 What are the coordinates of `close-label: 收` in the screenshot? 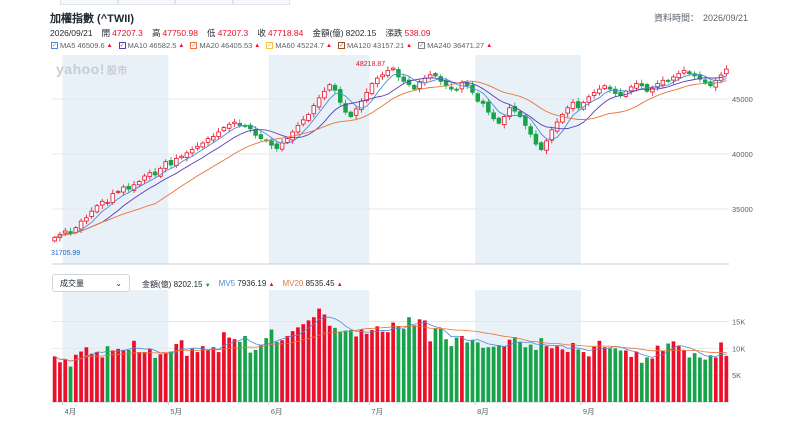 It's located at (261, 33).